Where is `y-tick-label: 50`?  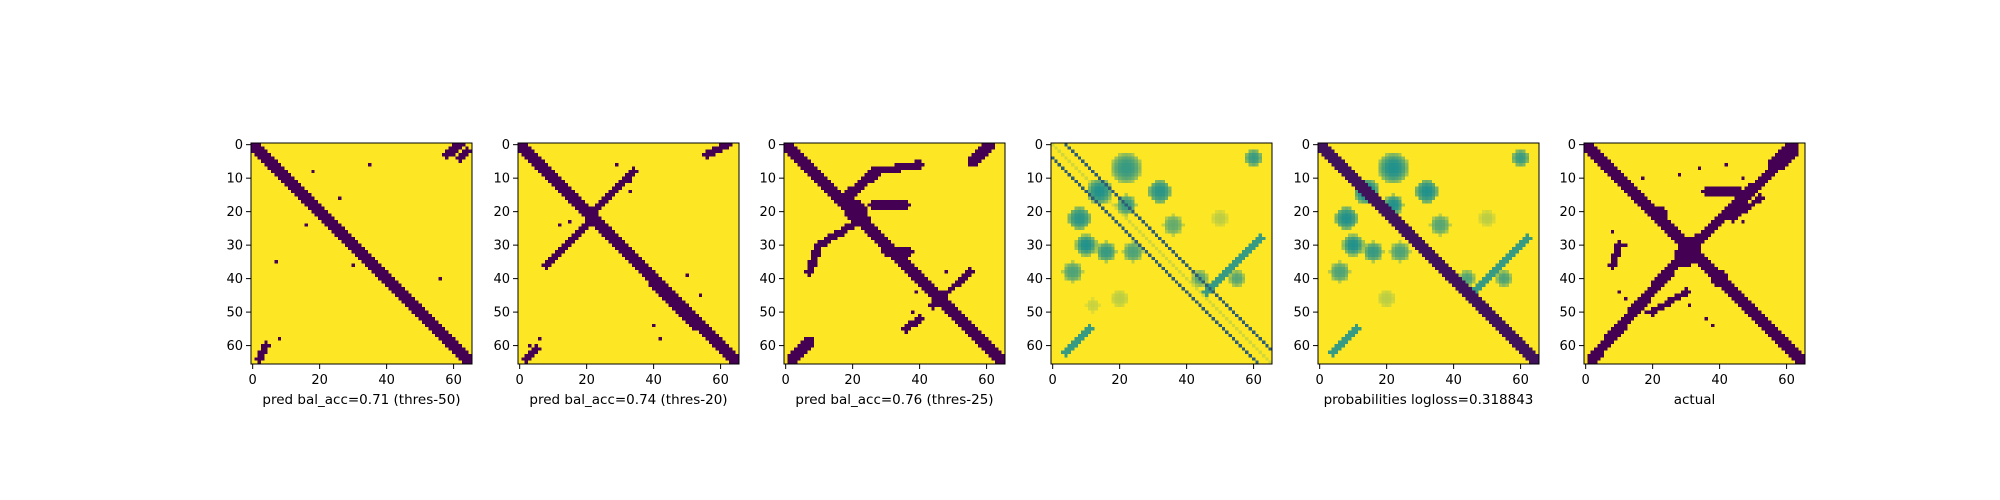 y-tick-label: 50 is located at coordinates (501, 313).